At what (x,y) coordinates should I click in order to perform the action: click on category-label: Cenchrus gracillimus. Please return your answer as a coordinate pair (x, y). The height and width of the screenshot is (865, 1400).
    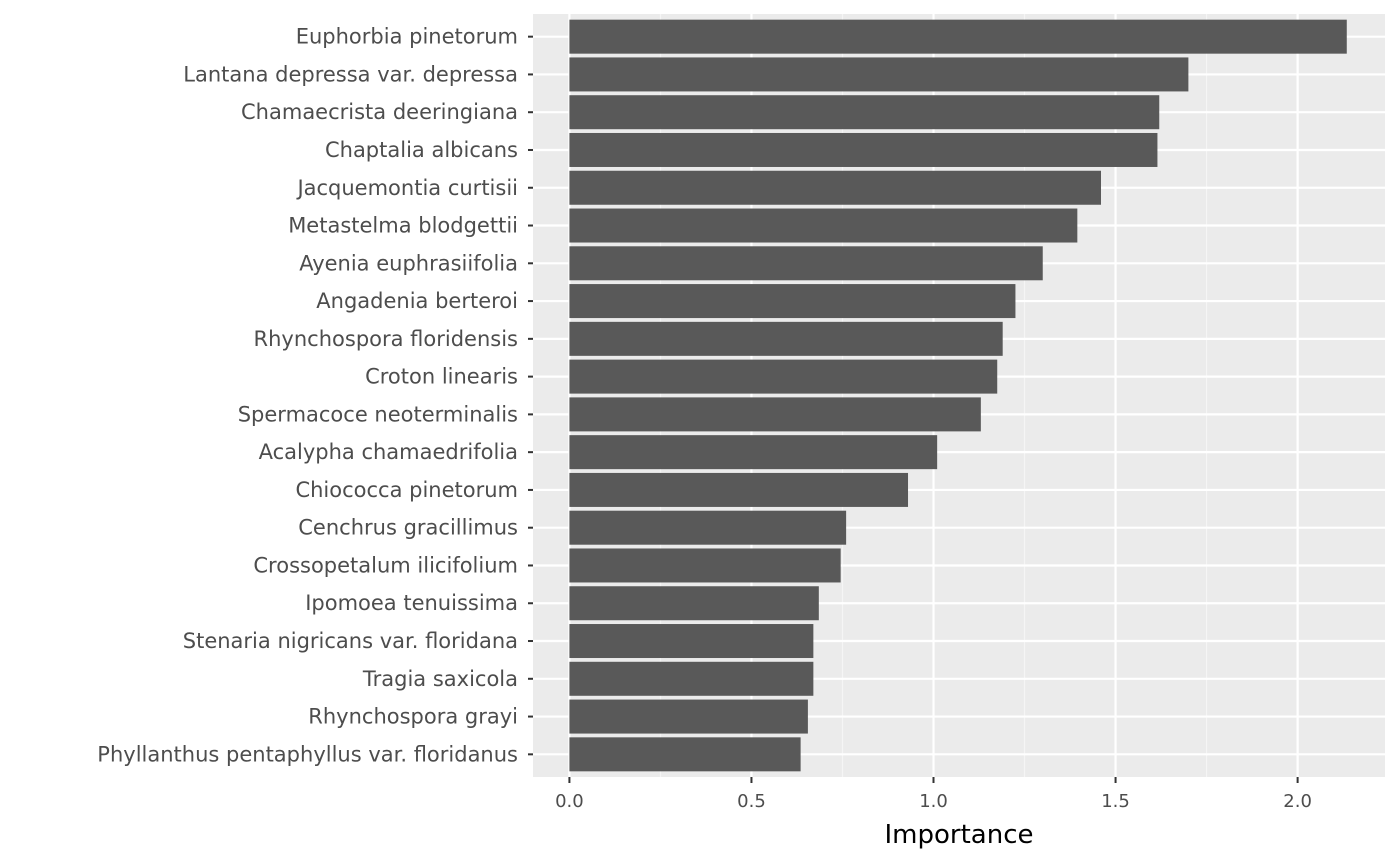
    Looking at the image, I should click on (408, 528).